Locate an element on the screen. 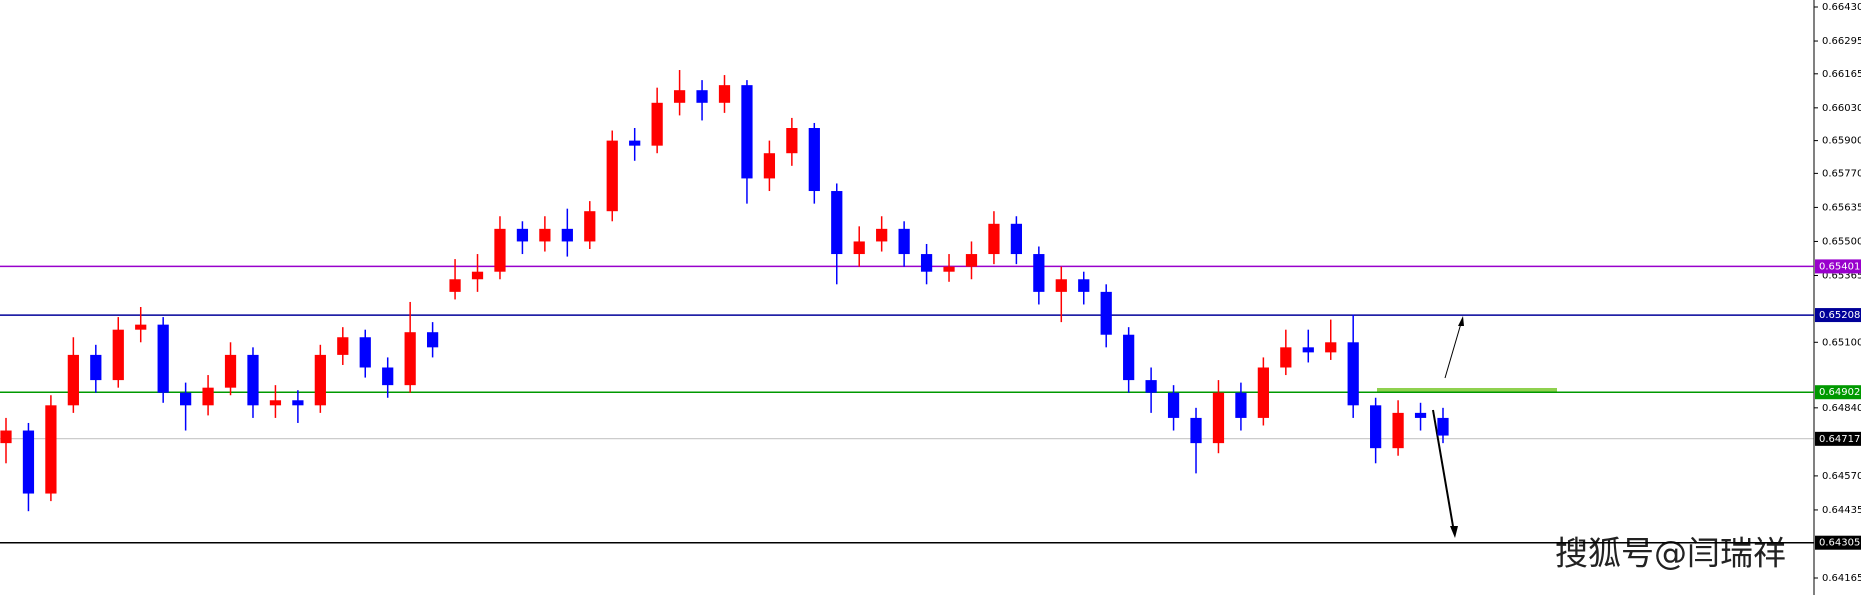 This screenshot has height=595, width=1861. level-label: 0.65401 is located at coordinates (1839, 266).